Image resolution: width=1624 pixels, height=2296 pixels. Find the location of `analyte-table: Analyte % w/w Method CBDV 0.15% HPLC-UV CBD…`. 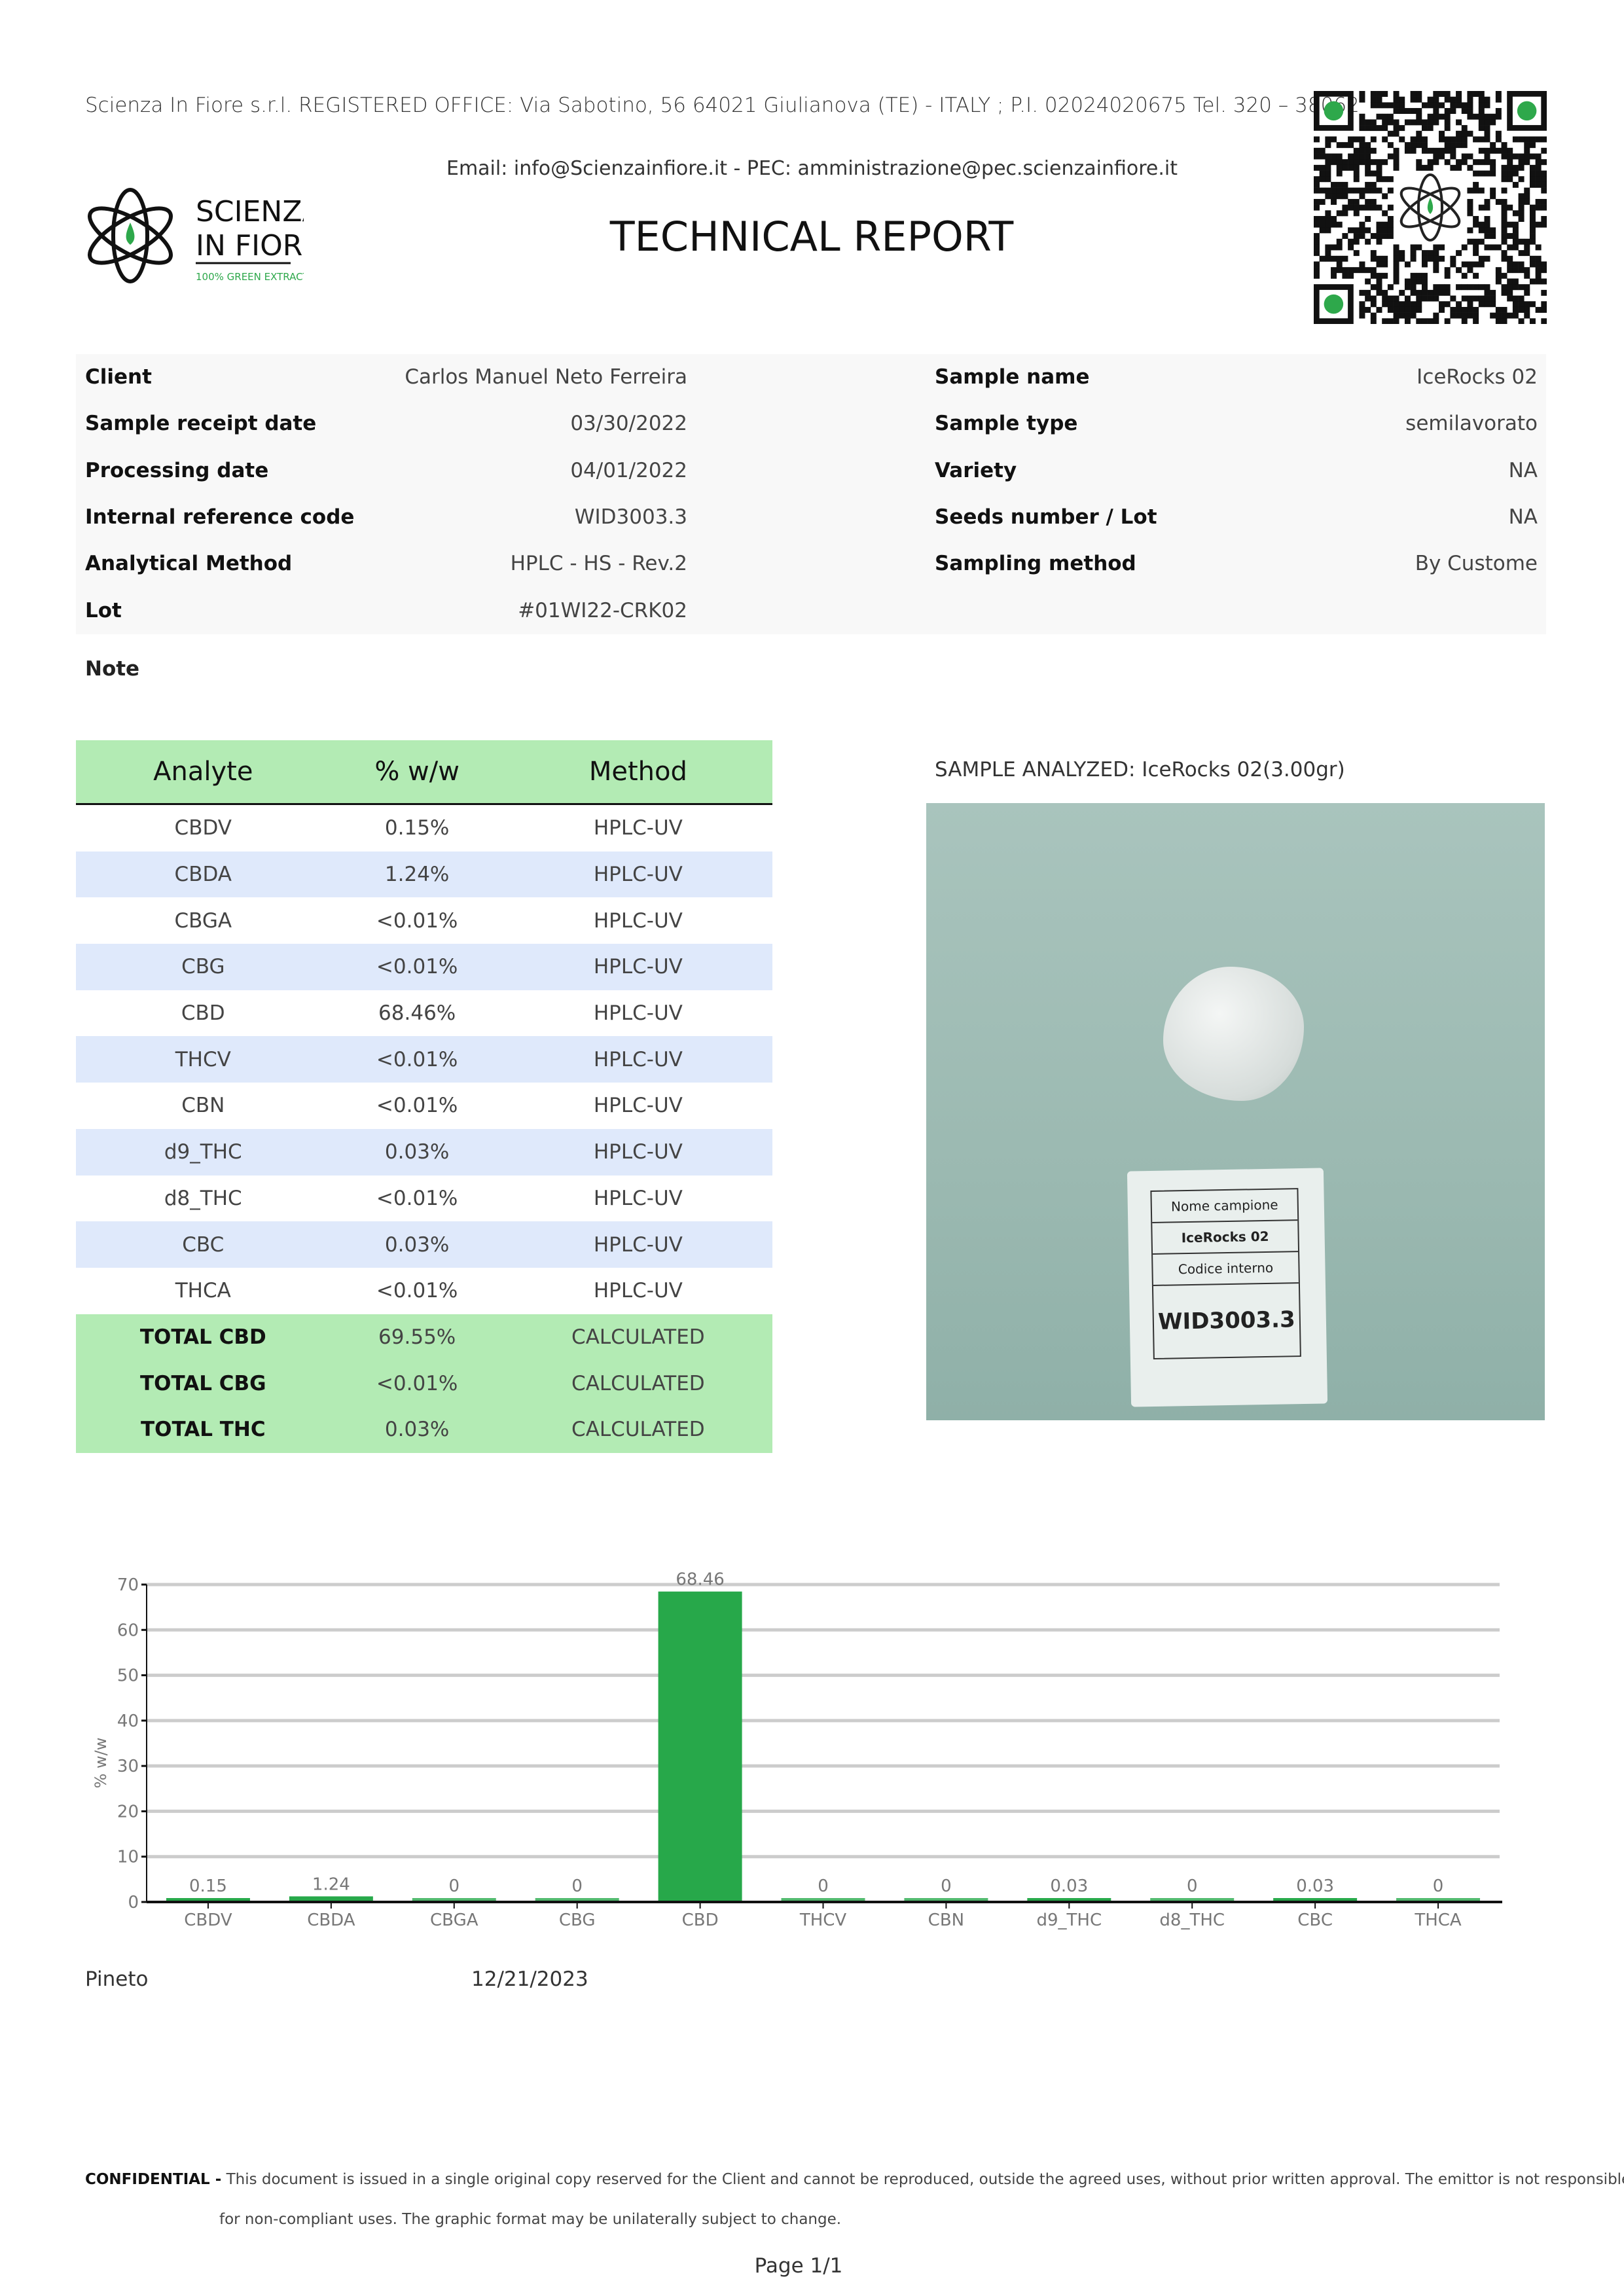

analyte-table: Analyte % w/w Method CBDV 0.15% HPLC-UV CBD… is located at coordinates (424, 1096).